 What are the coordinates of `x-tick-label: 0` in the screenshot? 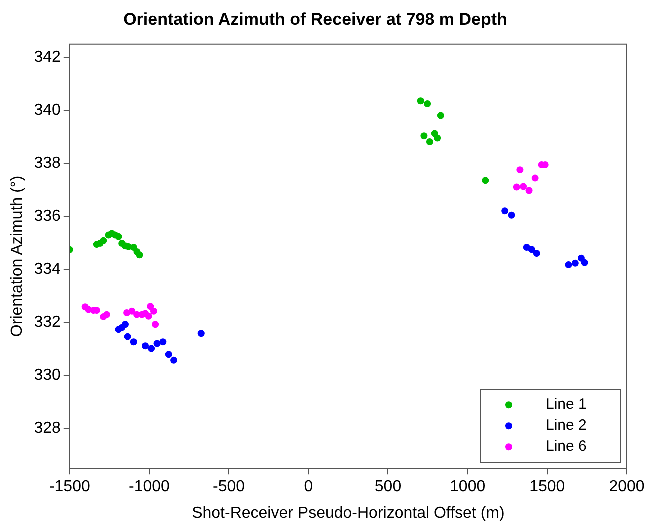 It's located at (309, 487).